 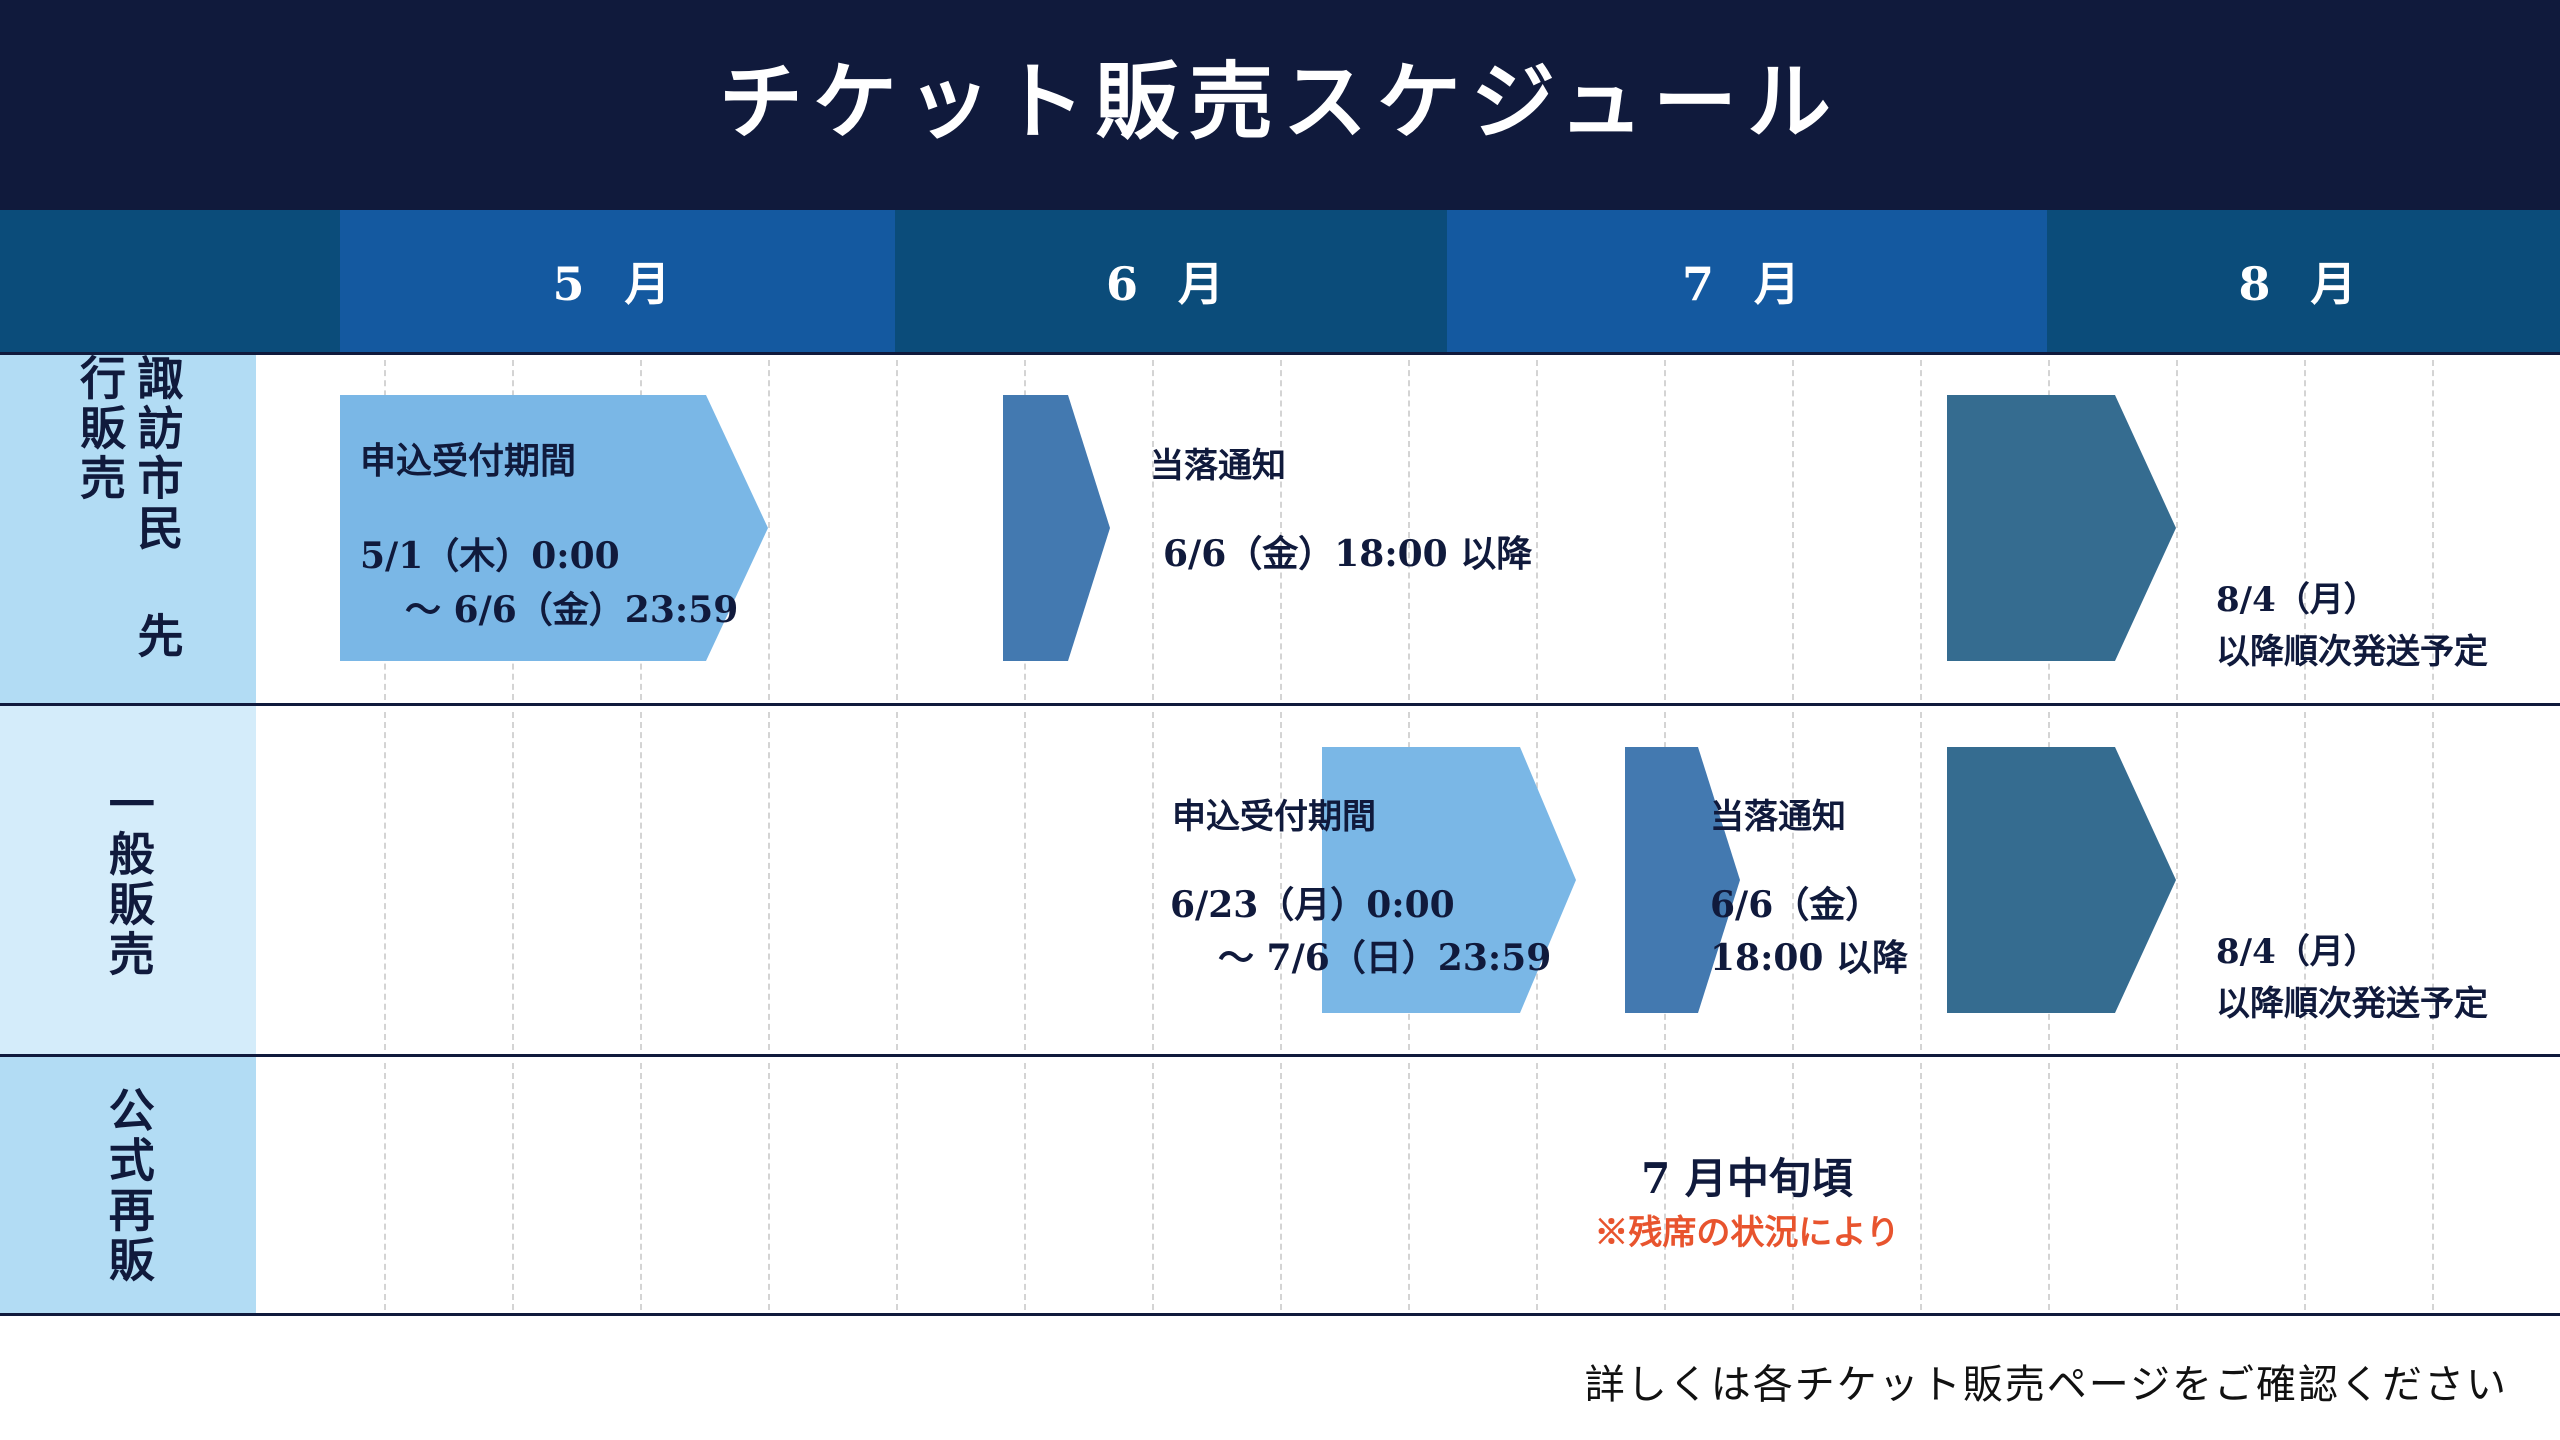 I want to click on ippan-ship-note: 以降順次発送予定, so click(x=2352, y=1004).